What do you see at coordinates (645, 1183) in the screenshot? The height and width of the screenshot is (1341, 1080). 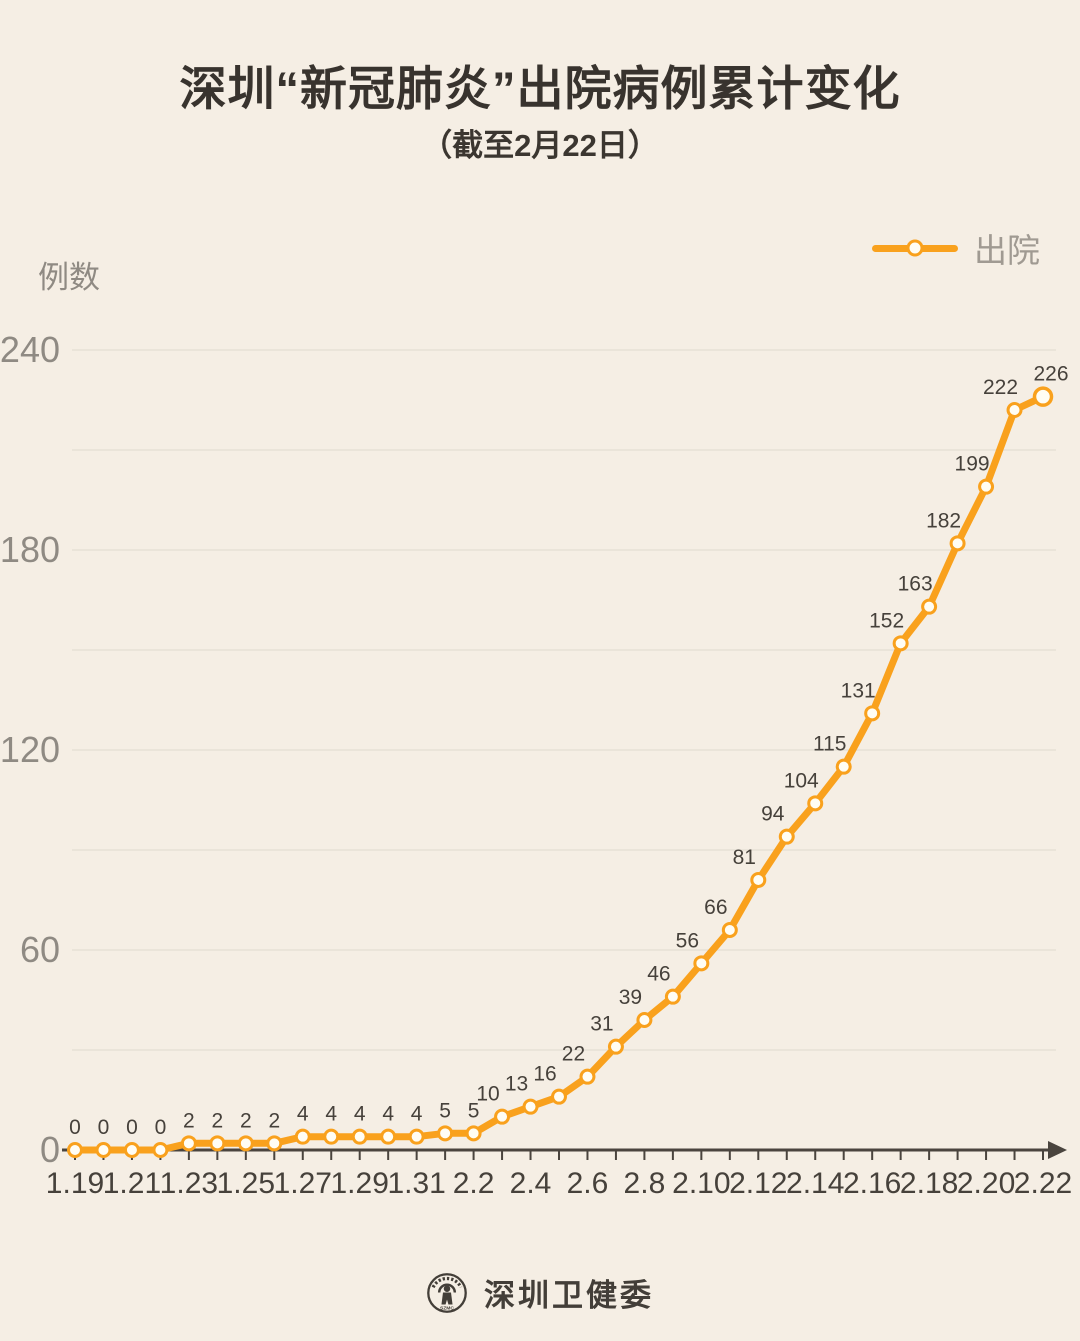 I see `x-tick-label: 2.8` at bounding box center [645, 1183].